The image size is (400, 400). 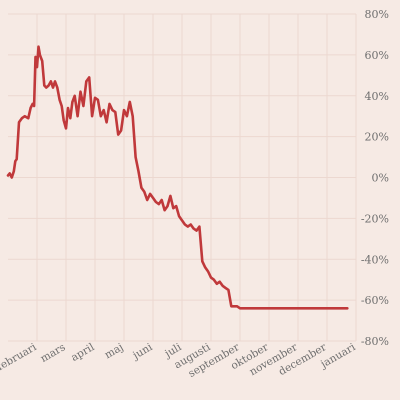 What do you see at coordinates (19, 357) in the screenshot?
I see `x-tick-label: februari` at bounding box center [19, 357].